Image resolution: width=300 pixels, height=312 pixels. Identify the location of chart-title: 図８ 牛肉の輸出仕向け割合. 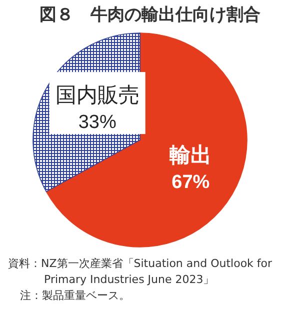
(150, 15).